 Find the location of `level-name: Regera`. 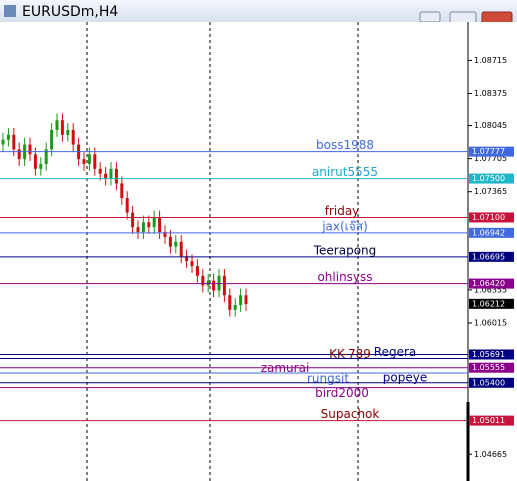

level-name: Regera is located at coordinates (395, 352).